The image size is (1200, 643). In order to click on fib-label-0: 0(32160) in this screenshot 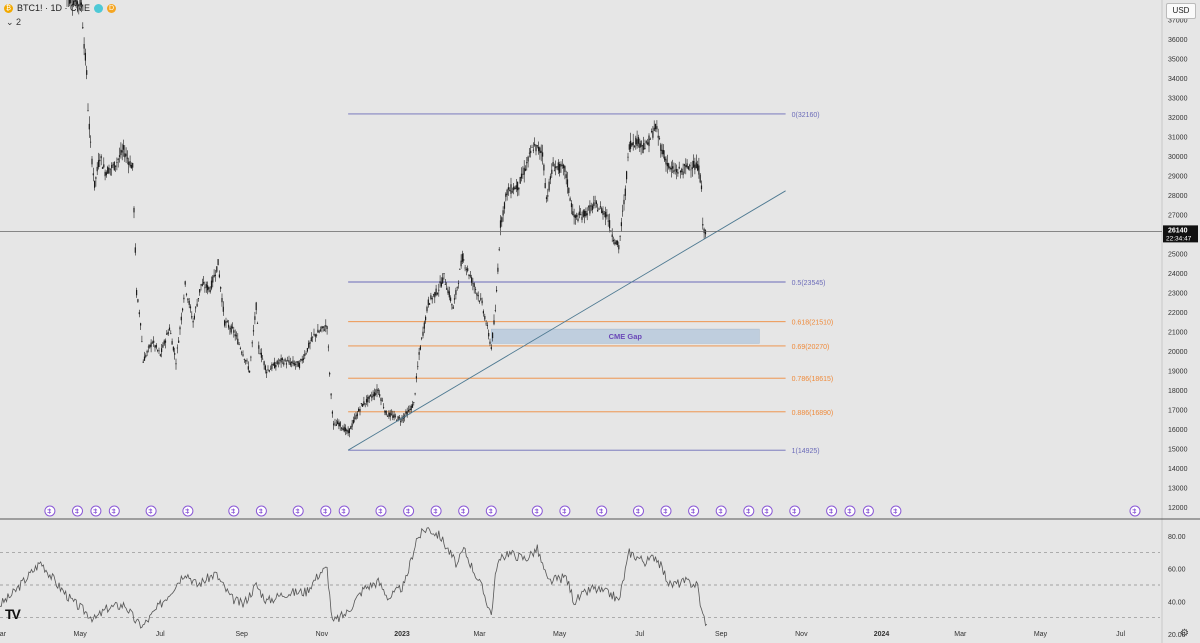, I will do `click(806, 115)`.